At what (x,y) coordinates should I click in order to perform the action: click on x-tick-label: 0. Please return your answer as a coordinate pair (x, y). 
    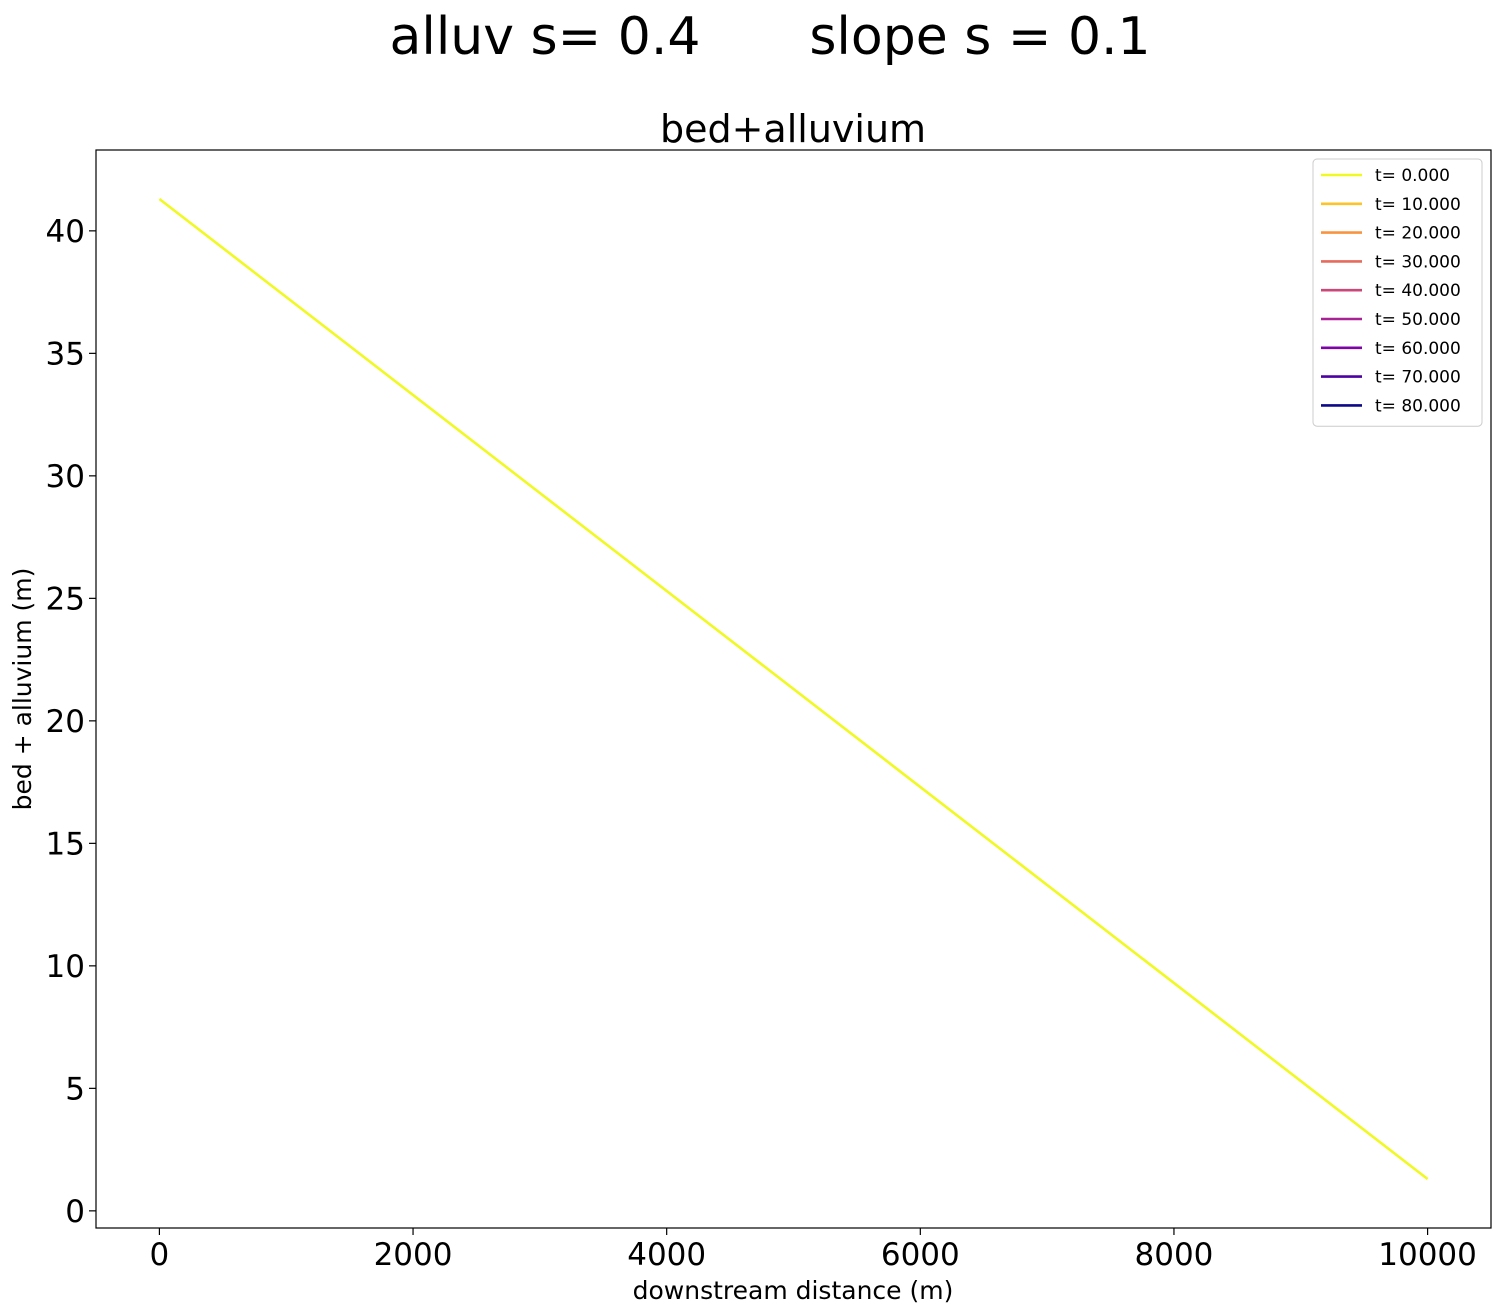
    Looking at the image, I should click on (160, 1255).